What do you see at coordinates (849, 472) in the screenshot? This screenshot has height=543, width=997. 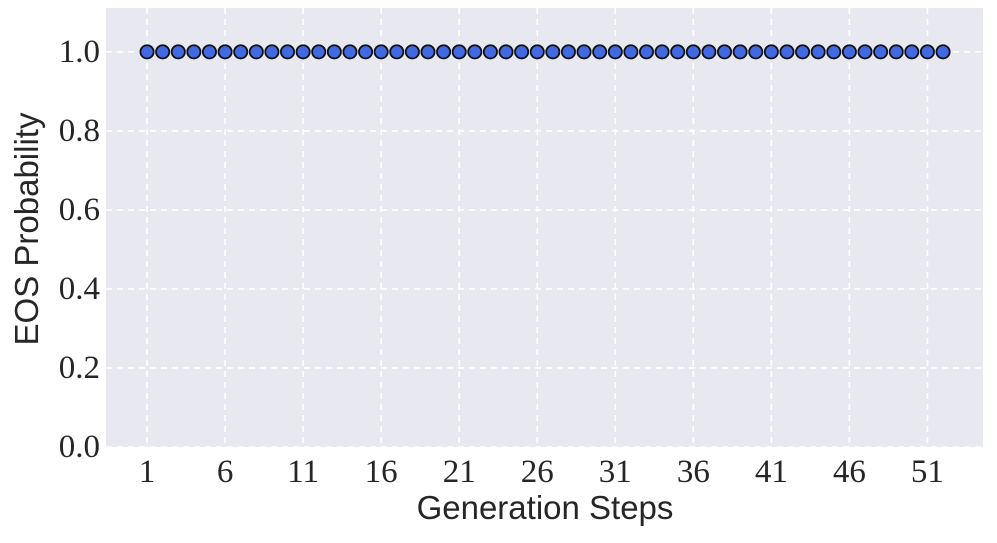 I see `x-tick-label: 46` at bounding box center [849, 472].